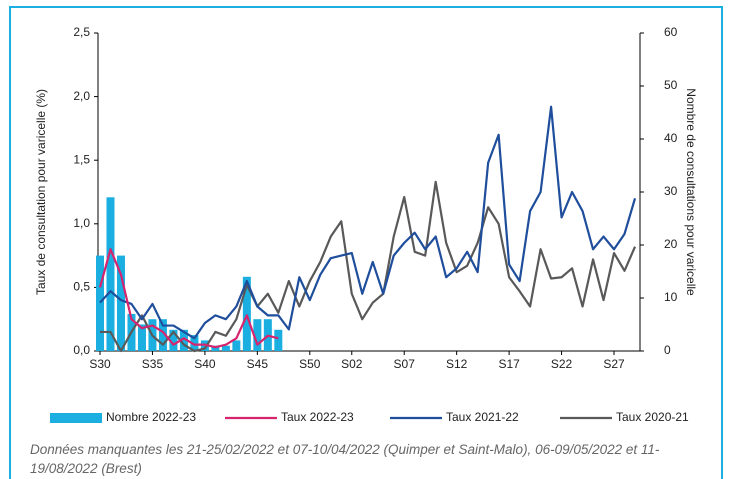  I want to click on y-axis-title: Taux de consultation pour varicelle (%), so click(41, 192).